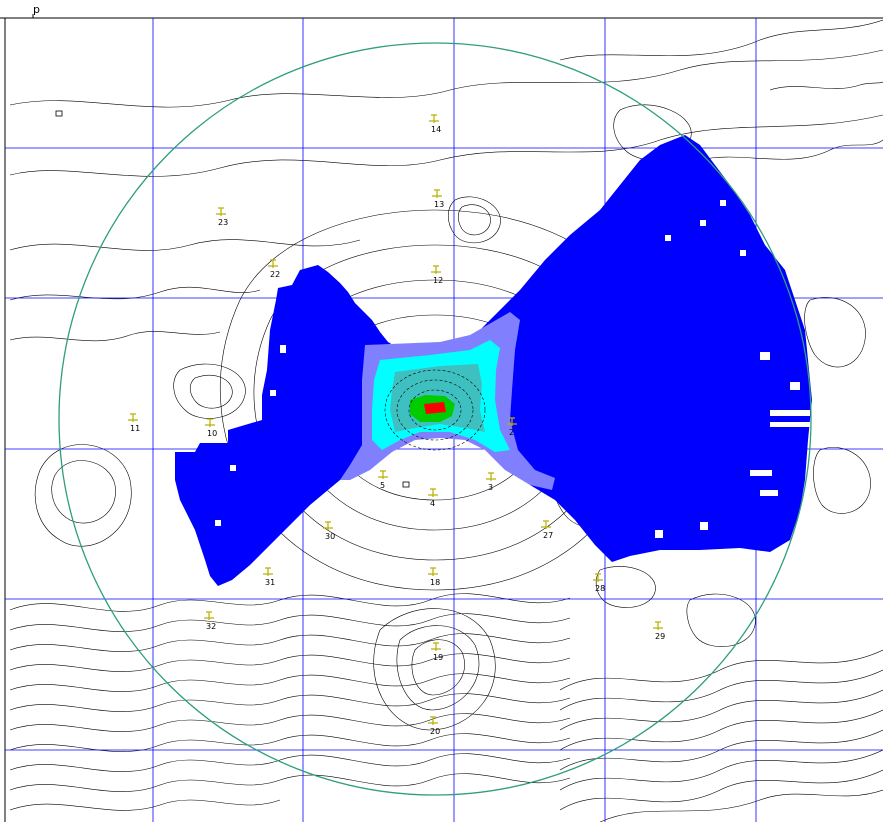  What do you see at coordinates (438, 280) in the screenshot?
I see `station-label: 12` at bounding box center [438, 280].